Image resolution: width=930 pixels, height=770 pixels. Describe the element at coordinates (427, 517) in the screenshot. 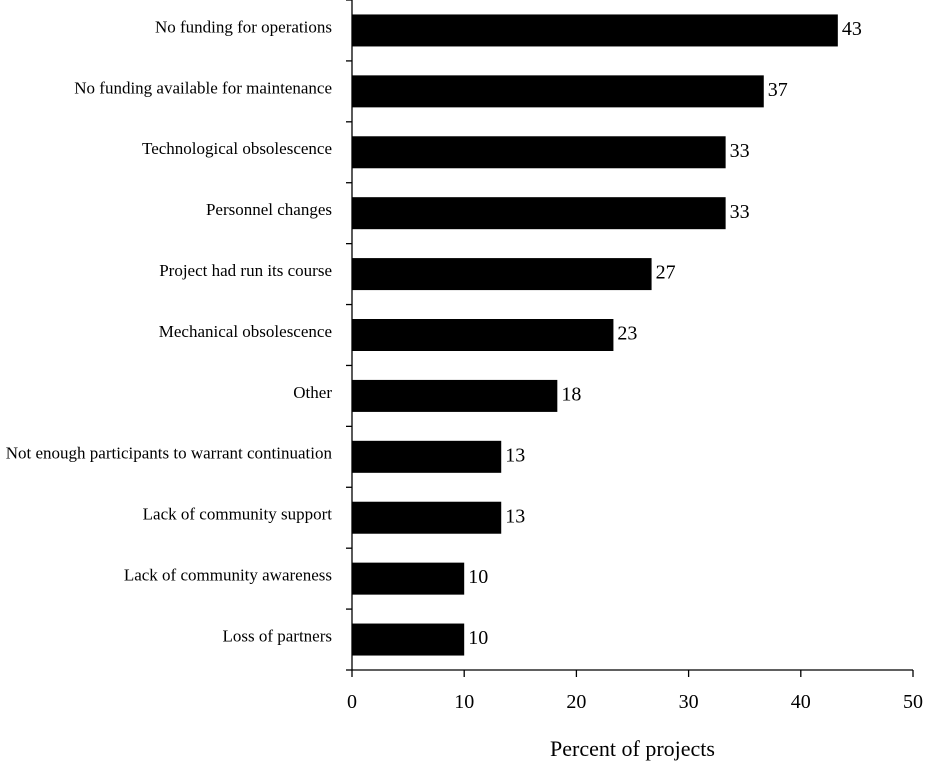

I see `bar-lack-of-community-support` at that location.